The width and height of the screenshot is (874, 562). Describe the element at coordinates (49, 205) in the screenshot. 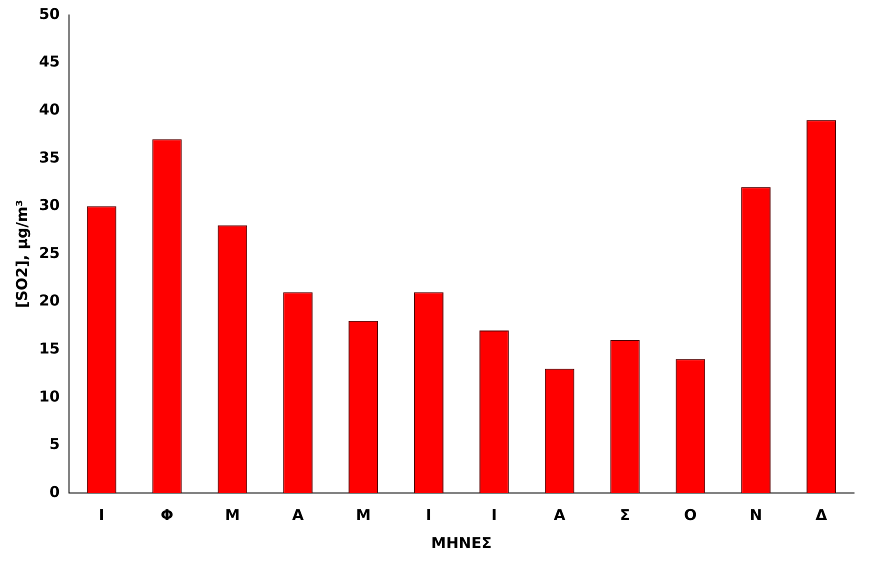

I see `y-tick-label: 30` at that location.